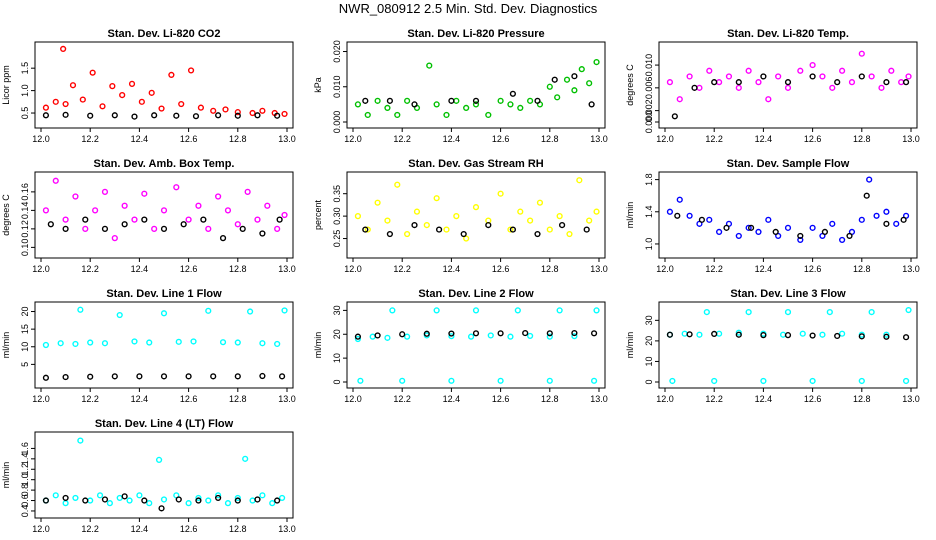  Describe the element at coordinates (164, 294) in the screenshot. I see `panel-title: Stan. Dev. Line 1 Flow` at that location.